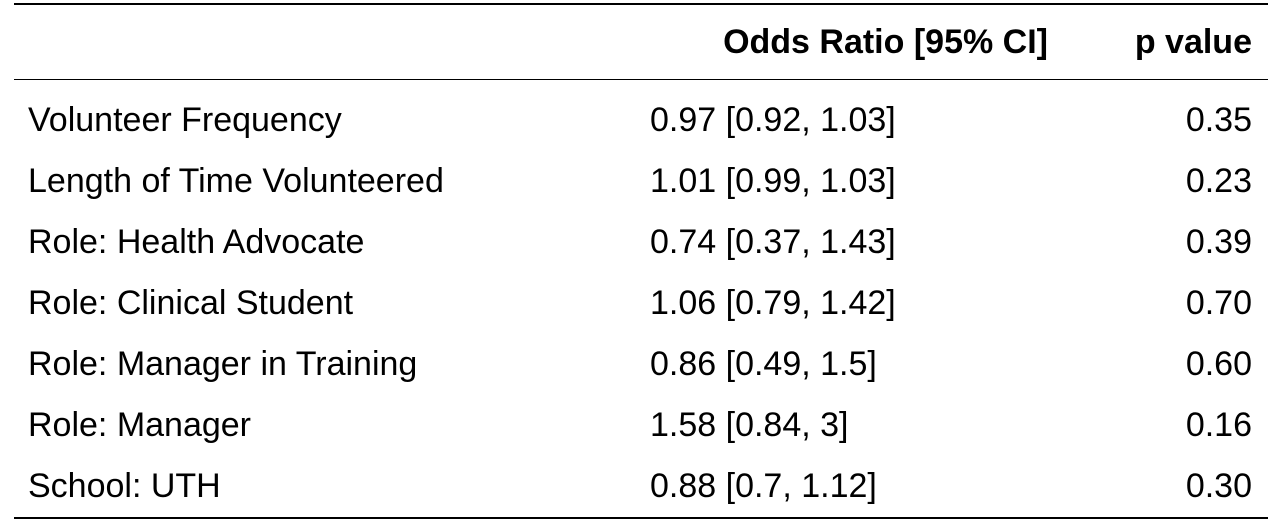 This screenshot has width=1280, height=519. What do you see at coordinates (1218, 242) in the screenshot?
I see `row-p-value: 0.39` at bounding box center [1218, 242].